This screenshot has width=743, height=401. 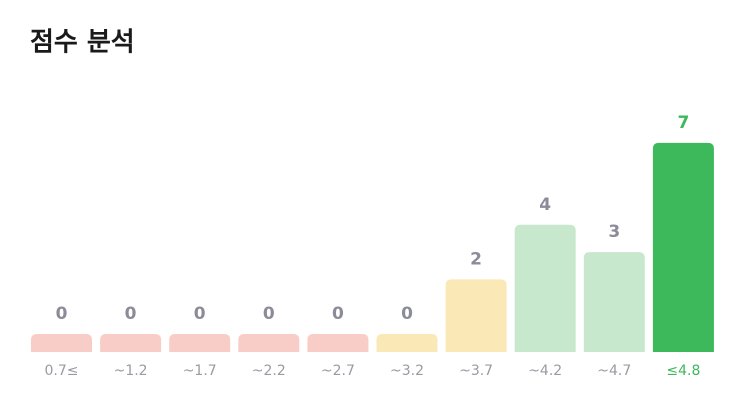 What do you see at coordinates (476, 259) in the screenshot?
I see `value-label: 2` at bounding box center [476, 259].